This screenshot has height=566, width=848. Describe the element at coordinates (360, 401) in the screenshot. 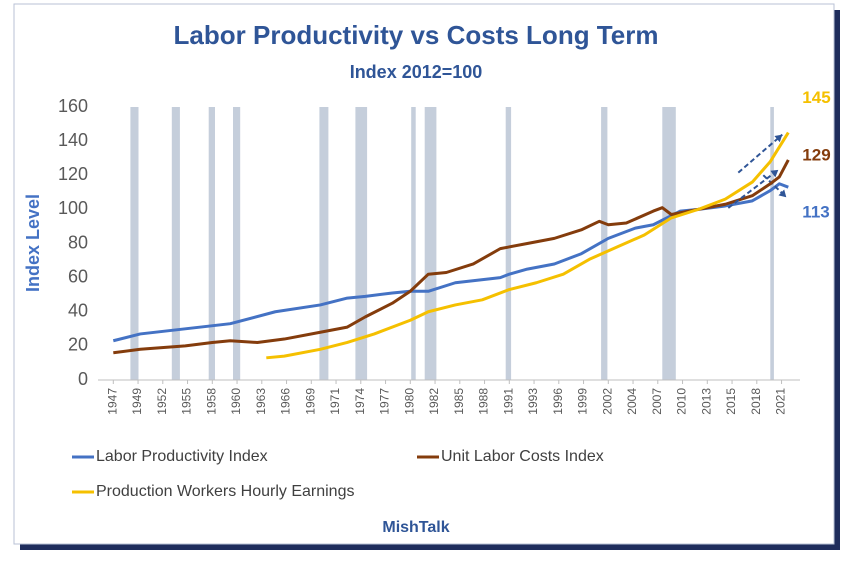

I see `x-tick-label: 1974` at that location.